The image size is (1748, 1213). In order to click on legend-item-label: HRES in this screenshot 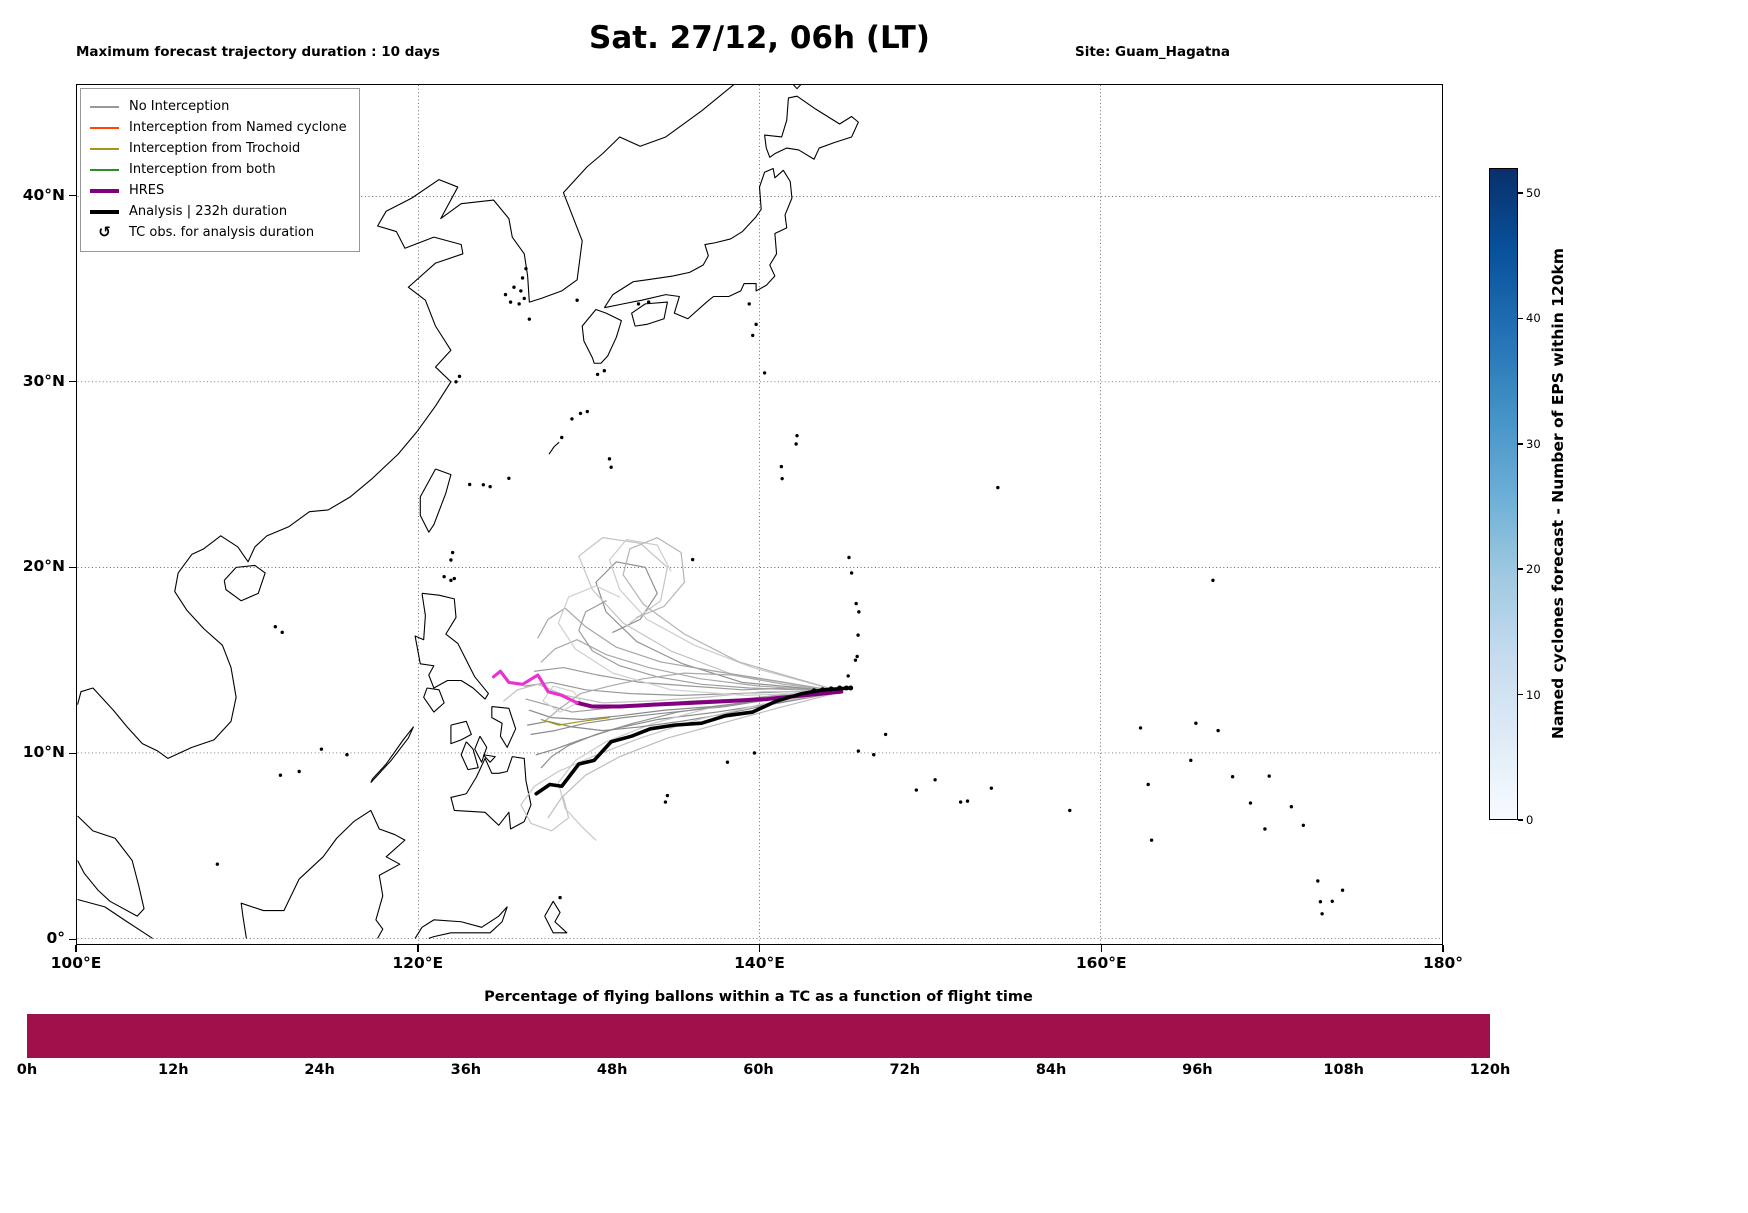, I will do `click(147, 190)`.